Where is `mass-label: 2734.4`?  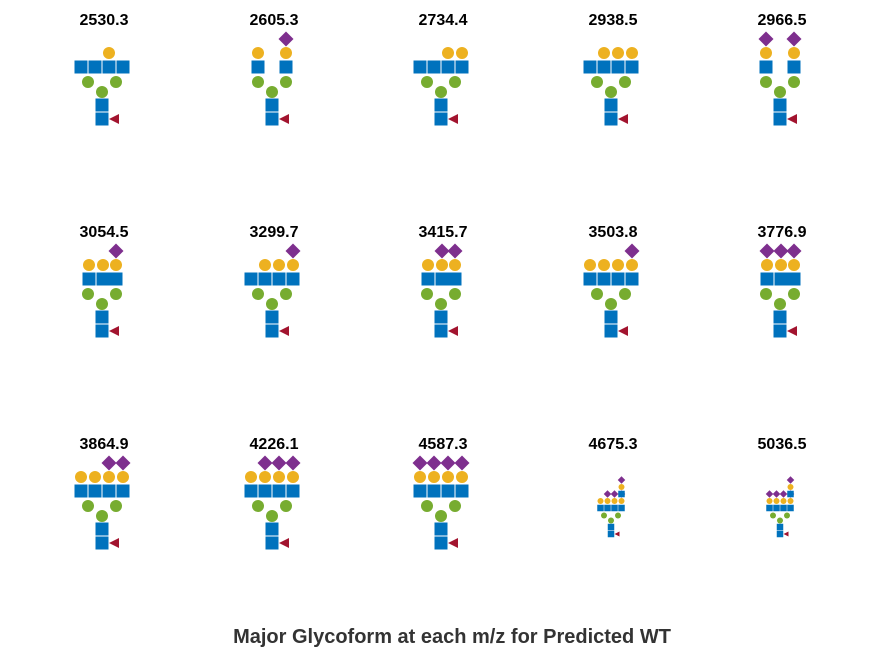 mass-label: 2734.4 is located at coordinates (443, 20).